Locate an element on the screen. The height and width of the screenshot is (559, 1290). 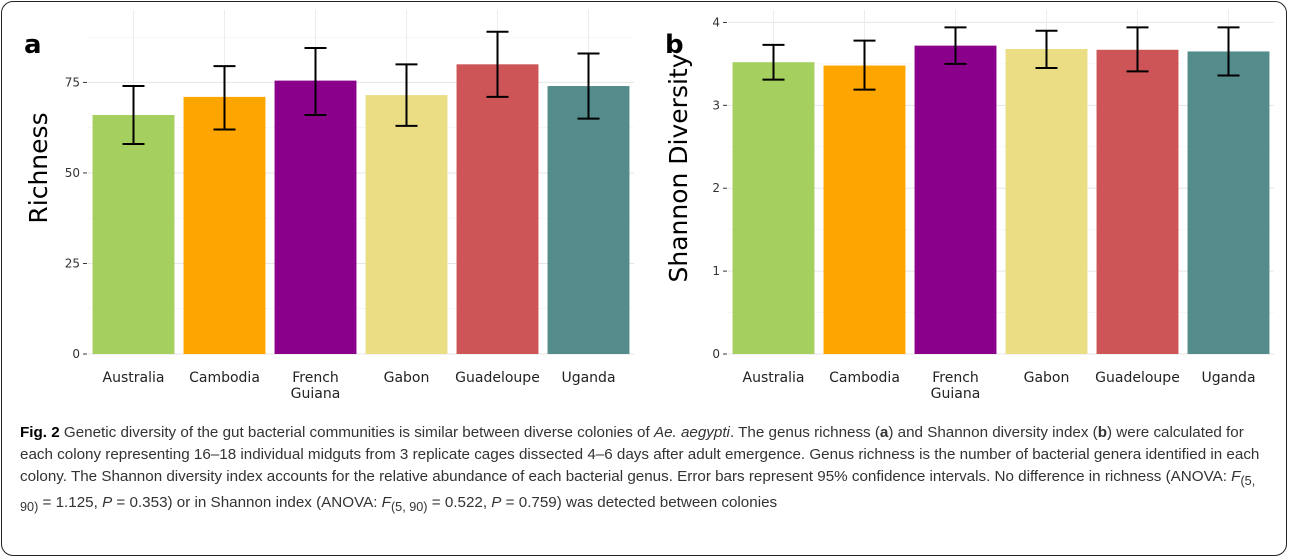
caption-text: = 1.125, is located at coordinates (70, 503).